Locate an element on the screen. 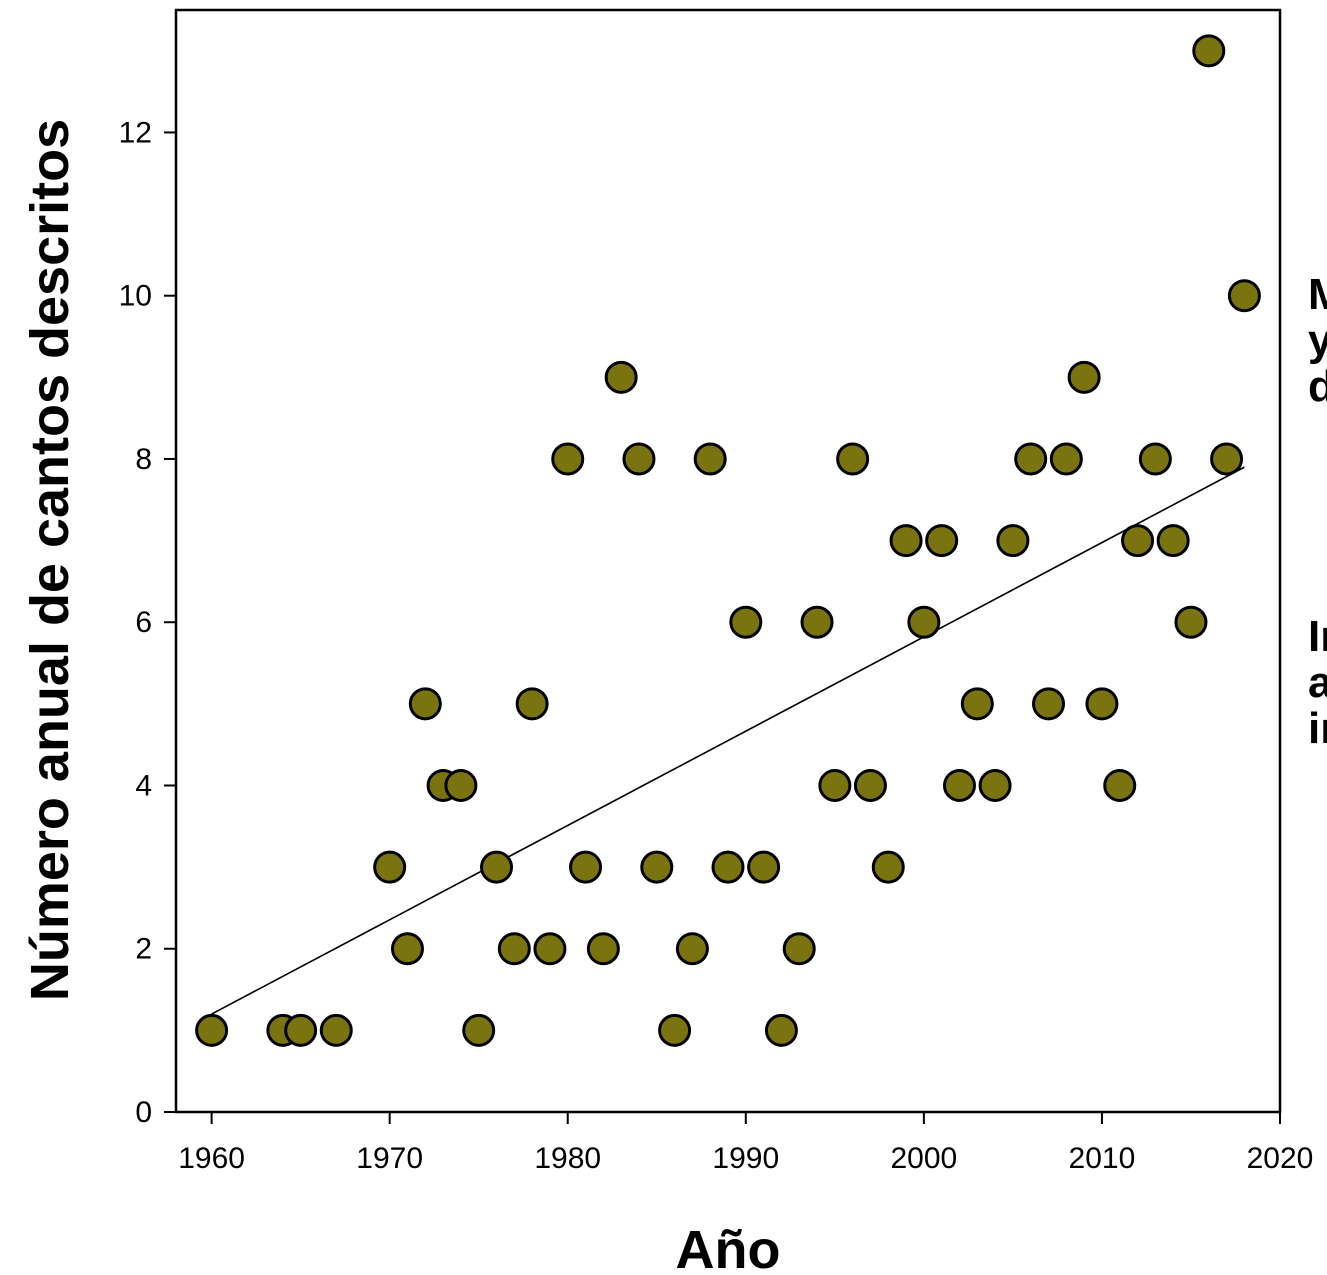 Image resolution: width=1327 pixels, height=1275 pixels. x-tick-label: 1970 is located at coordinates (389, 1158).